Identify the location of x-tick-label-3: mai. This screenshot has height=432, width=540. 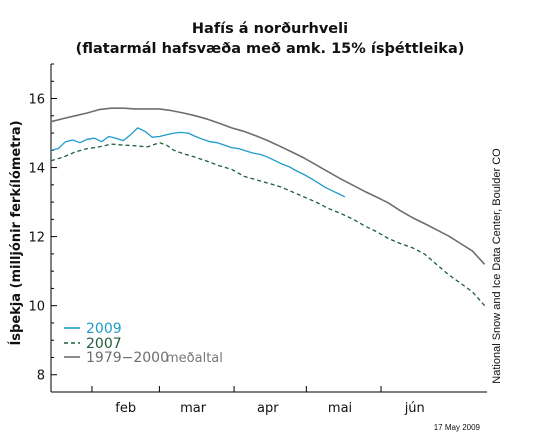
(340, 408).